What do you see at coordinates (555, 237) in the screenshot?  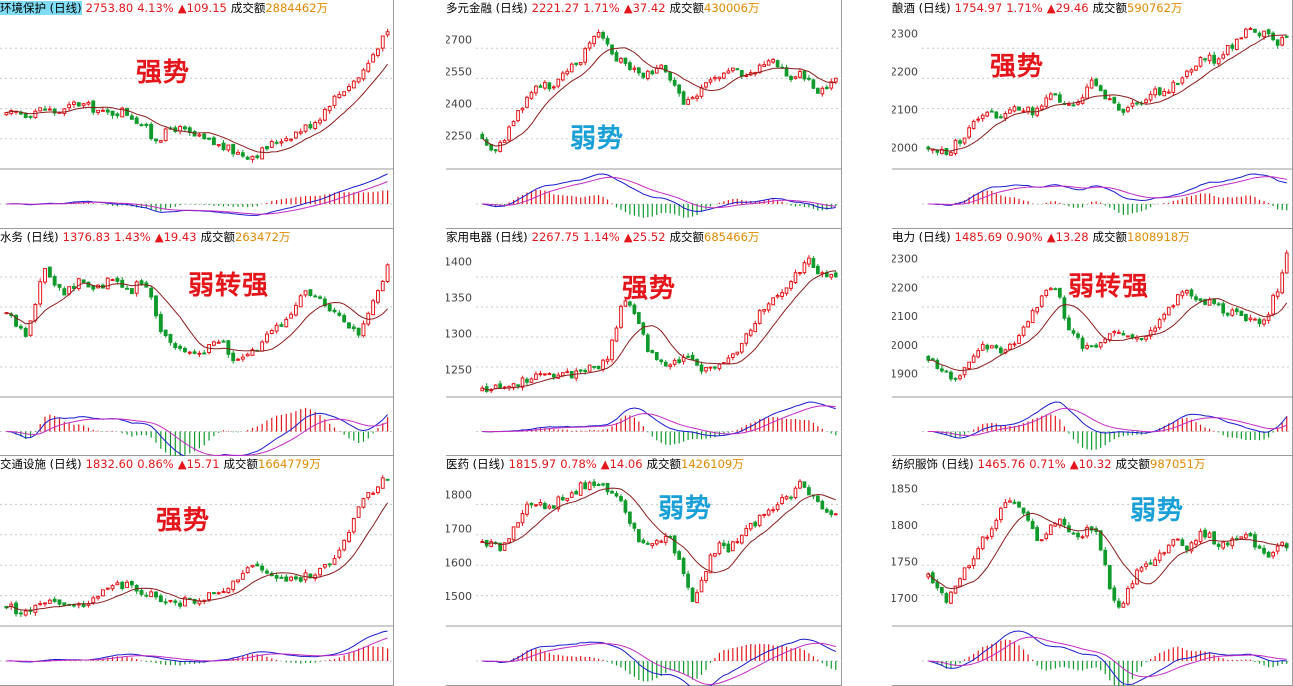 I see `header-price: 2267.75` at bounding box center [555, 237].